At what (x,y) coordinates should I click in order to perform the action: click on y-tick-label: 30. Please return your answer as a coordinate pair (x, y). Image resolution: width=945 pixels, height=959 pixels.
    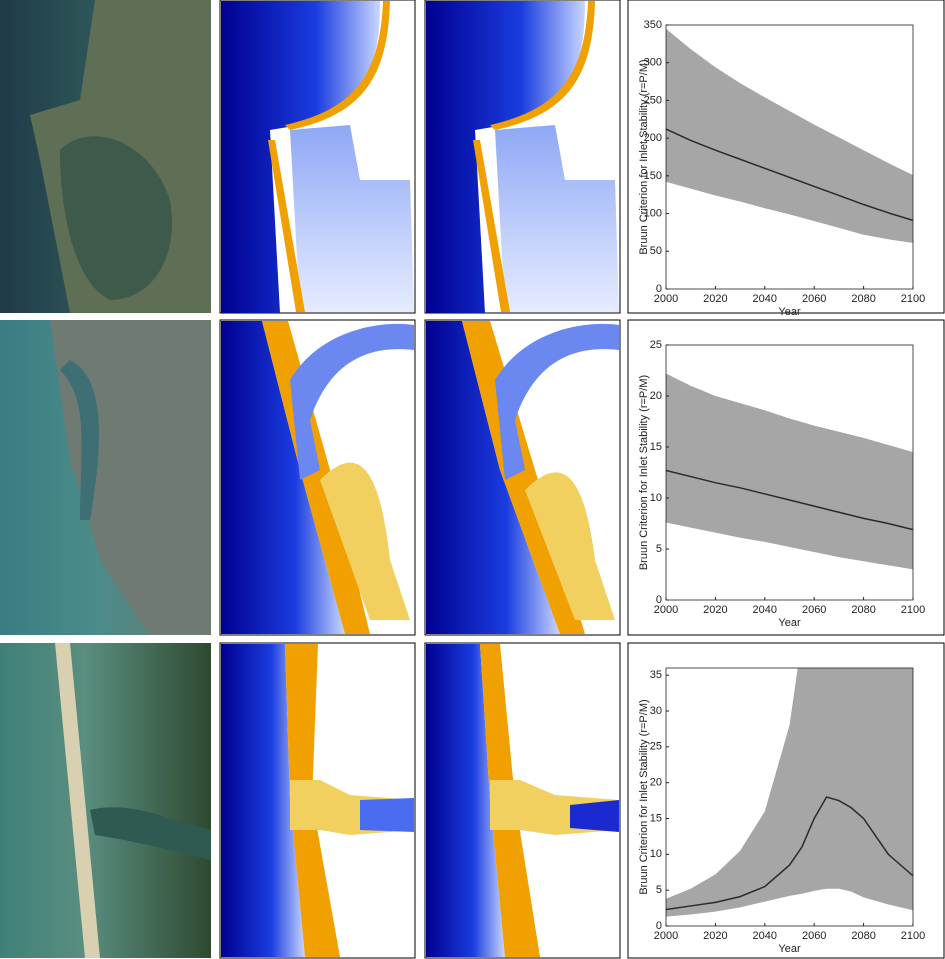
    Looking at the image, I should click on (656, 711).